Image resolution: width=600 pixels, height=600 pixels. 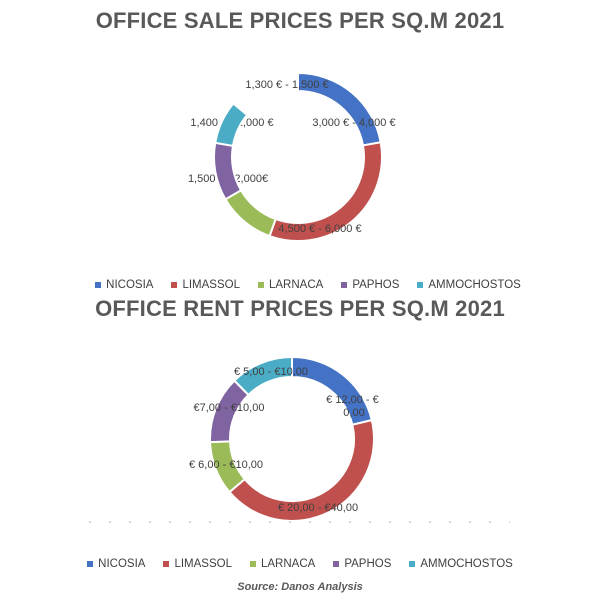 I want to click on slice-larnaca, so click(x=250, y=213).